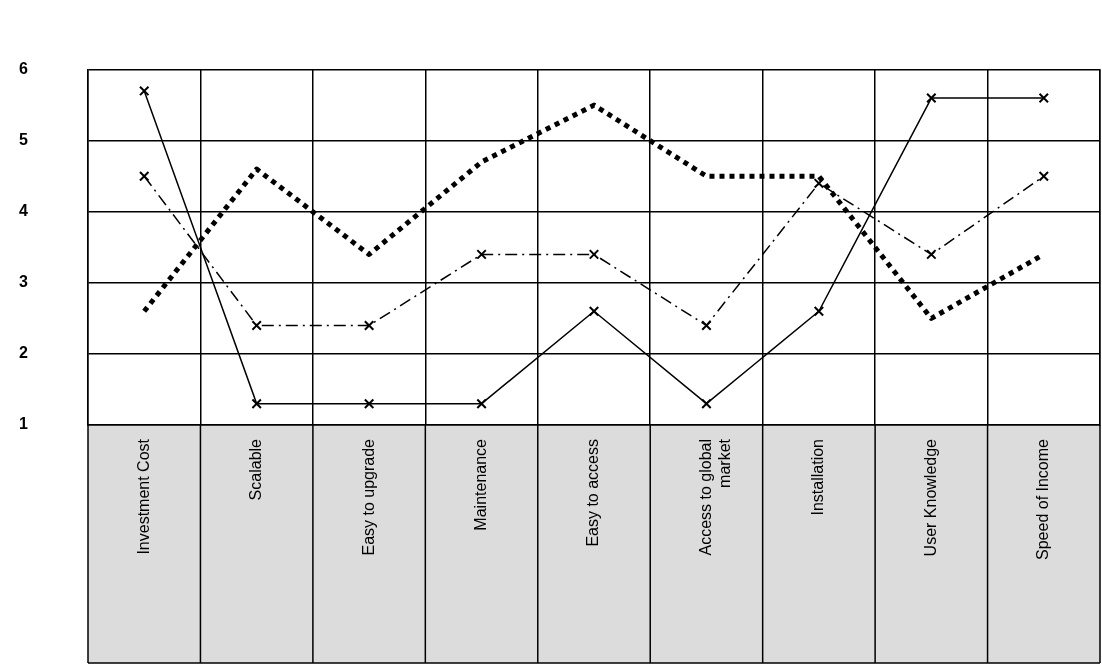 The height and width of the screenshot is (665, 1102). I want to click on x-tick-label: Easy to access, so click(593, 493).